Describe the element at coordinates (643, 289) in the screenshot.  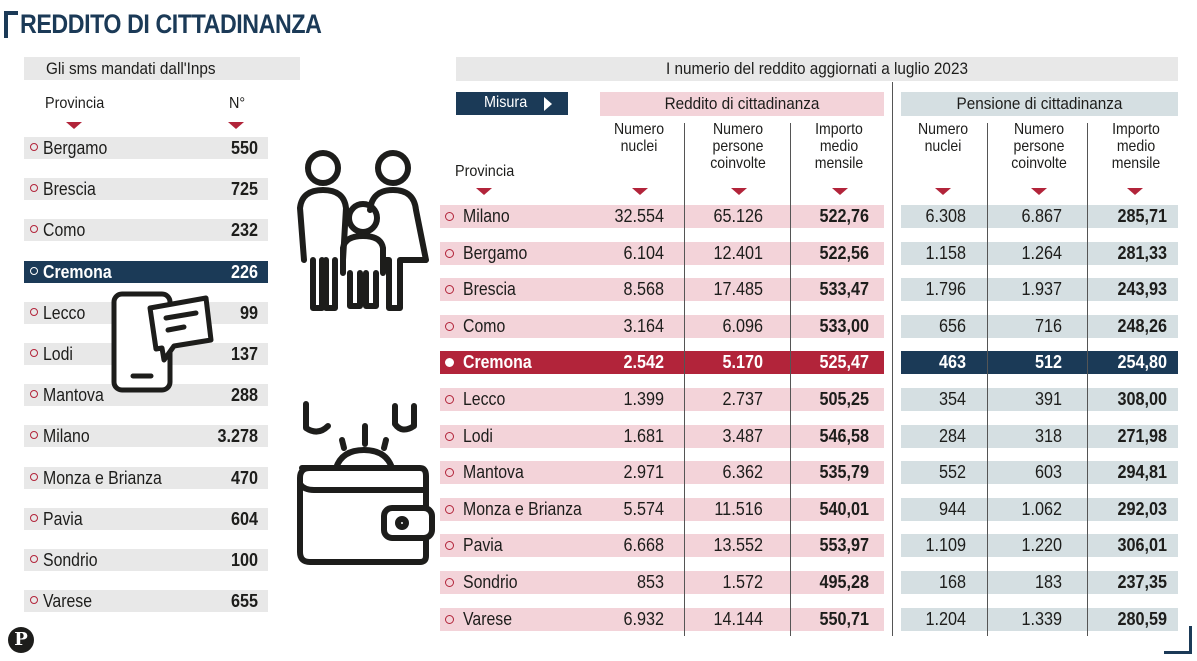
I see `rdc-cell: 8.568` at that location.